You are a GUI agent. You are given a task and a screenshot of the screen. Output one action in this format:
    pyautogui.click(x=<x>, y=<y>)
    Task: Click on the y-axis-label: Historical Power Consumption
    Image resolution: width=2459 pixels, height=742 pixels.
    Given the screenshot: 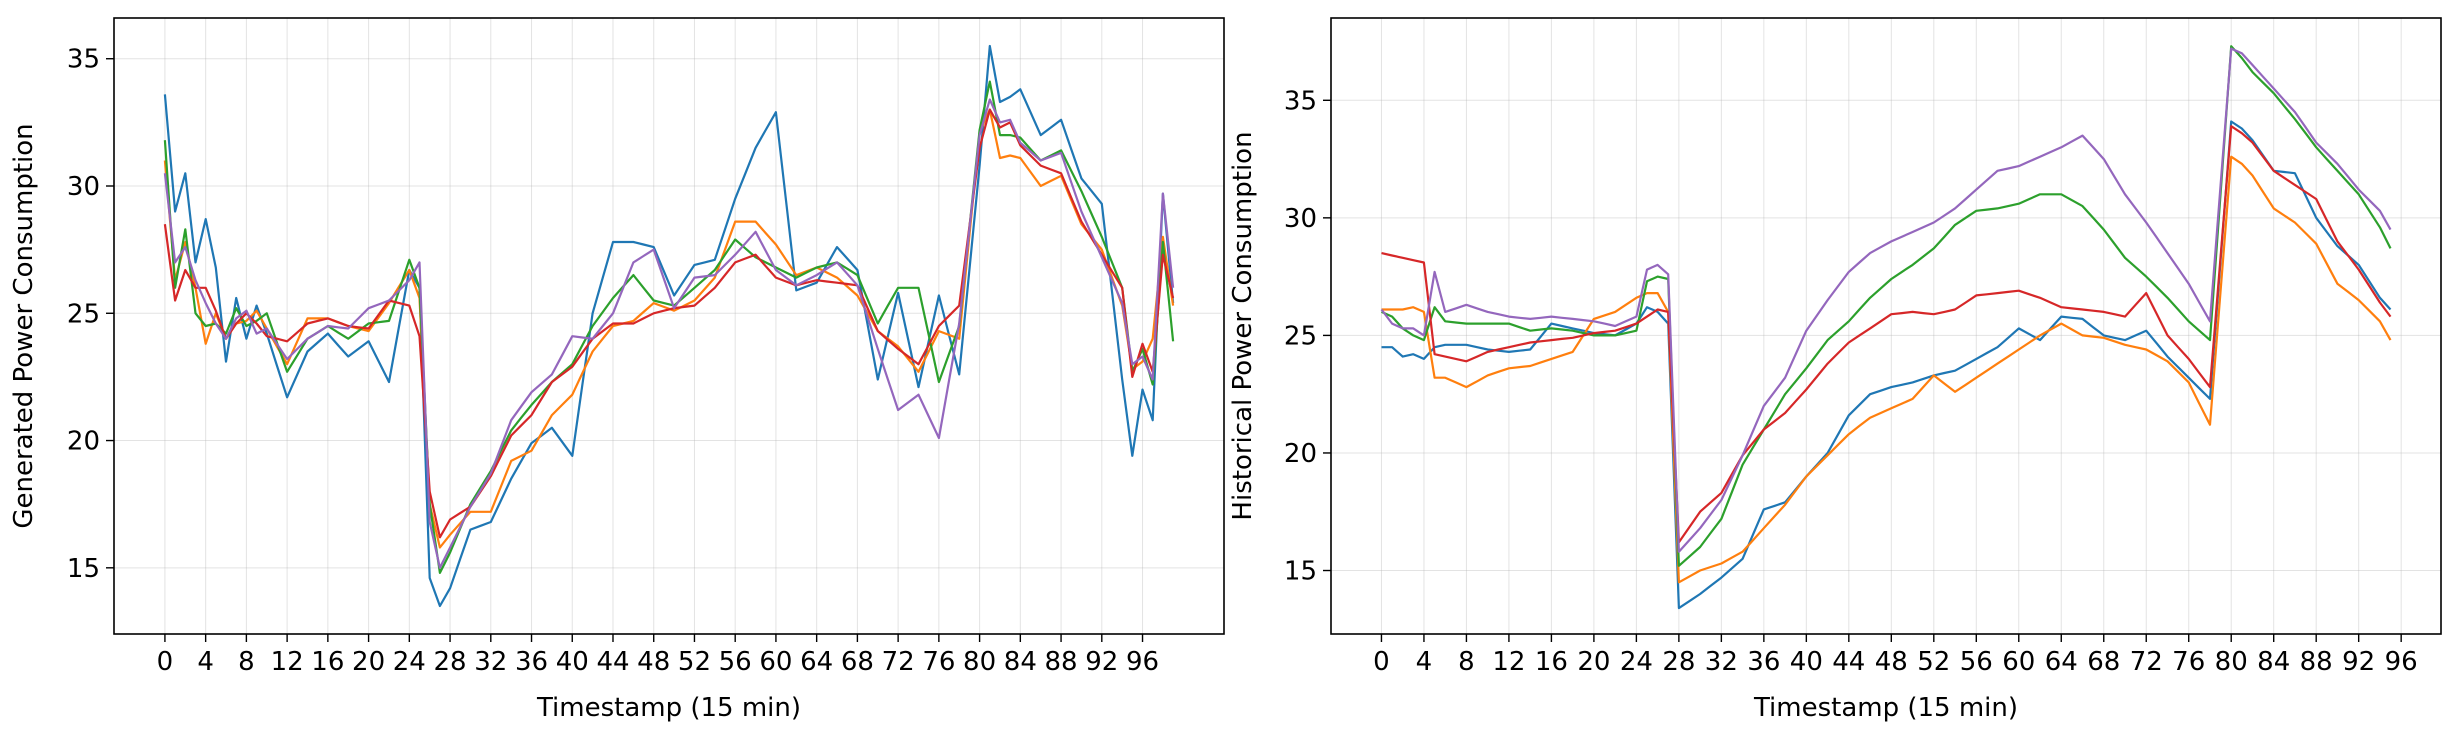 What is the action you would take?
    pyautogui.click(x=1243, y=325)
    